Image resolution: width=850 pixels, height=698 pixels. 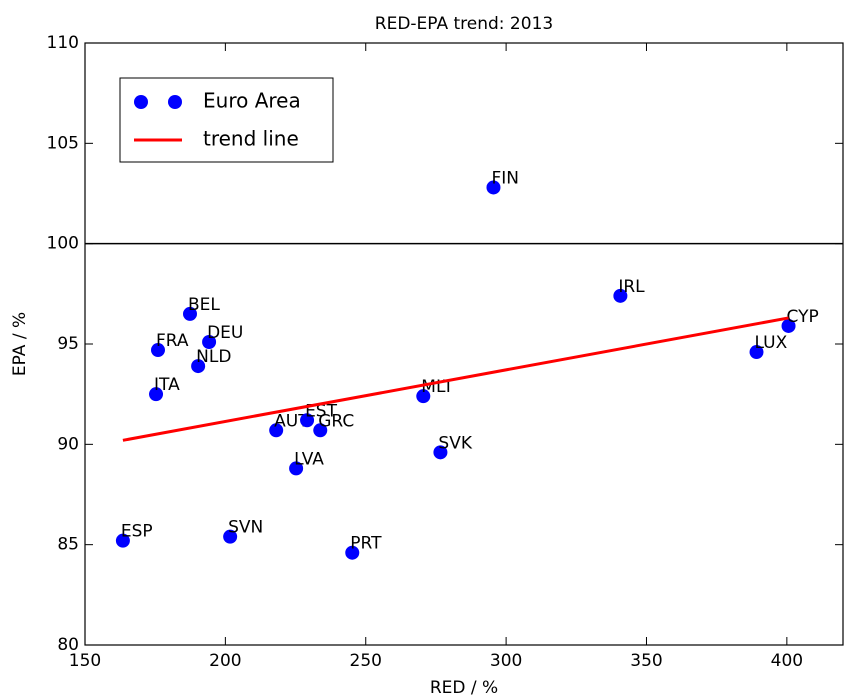 I want to click on y-tick-label: 100, so click(x=63, y=244).